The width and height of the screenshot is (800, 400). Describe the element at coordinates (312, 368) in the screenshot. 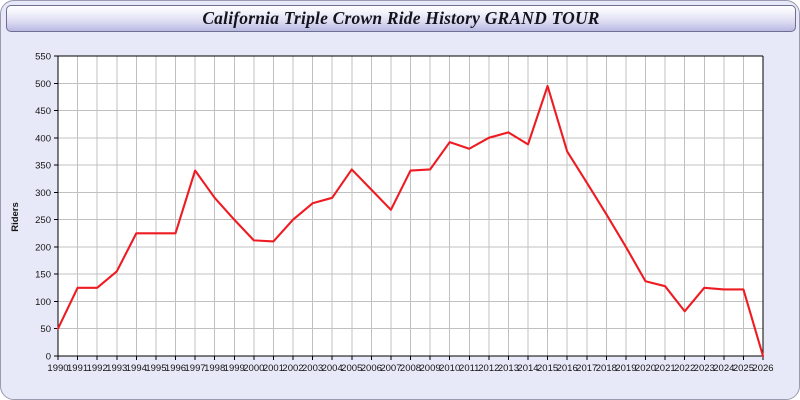

I see `x-tick-label: 2003` at that location.